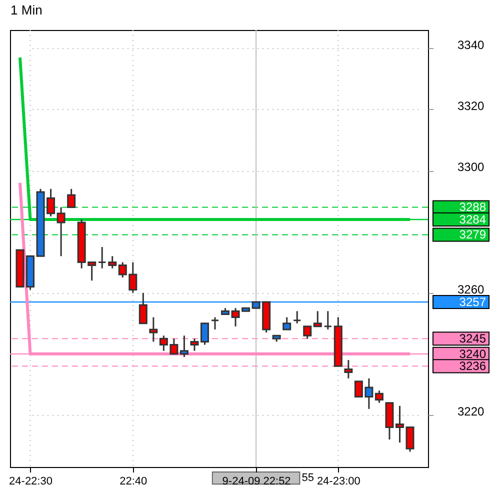 Image resolution: width=496 pixels, height=495 pixels. Describe the element at coordinates (26, 10) in the screenshot. I see `chart-title: 1 Min` at that location.